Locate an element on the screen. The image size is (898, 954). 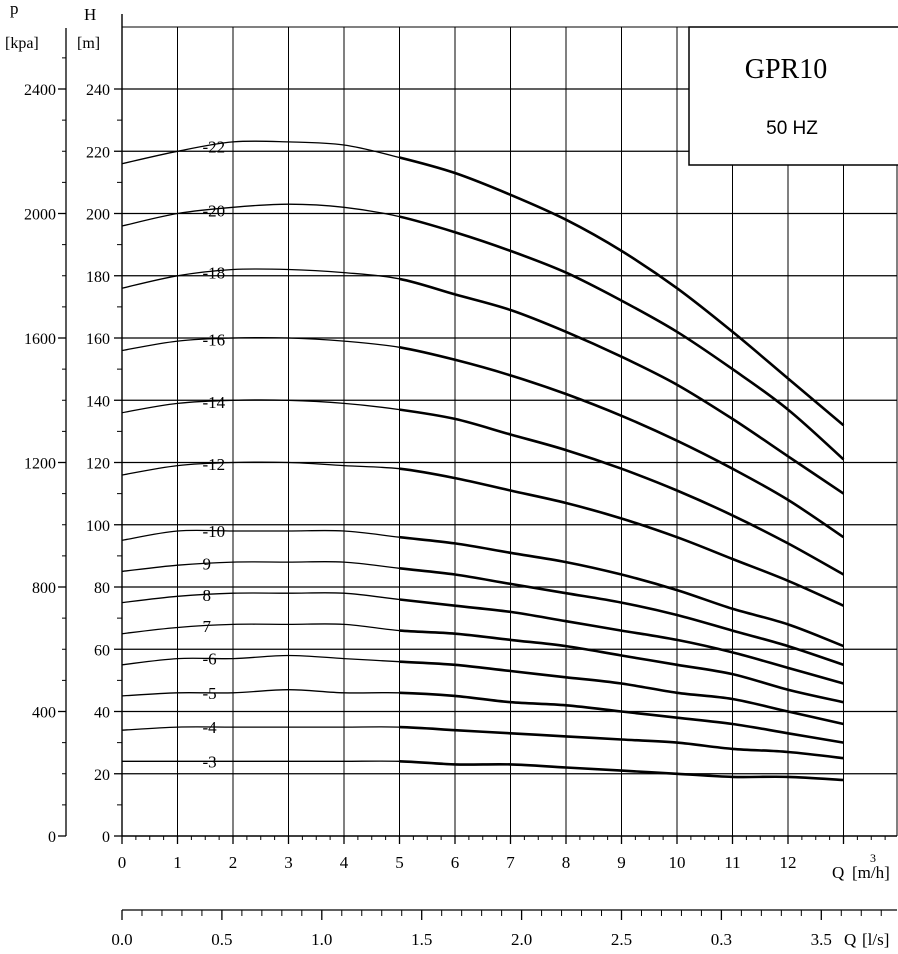
x2-tick-label: 1.0 is located at coordinates (321, 939).